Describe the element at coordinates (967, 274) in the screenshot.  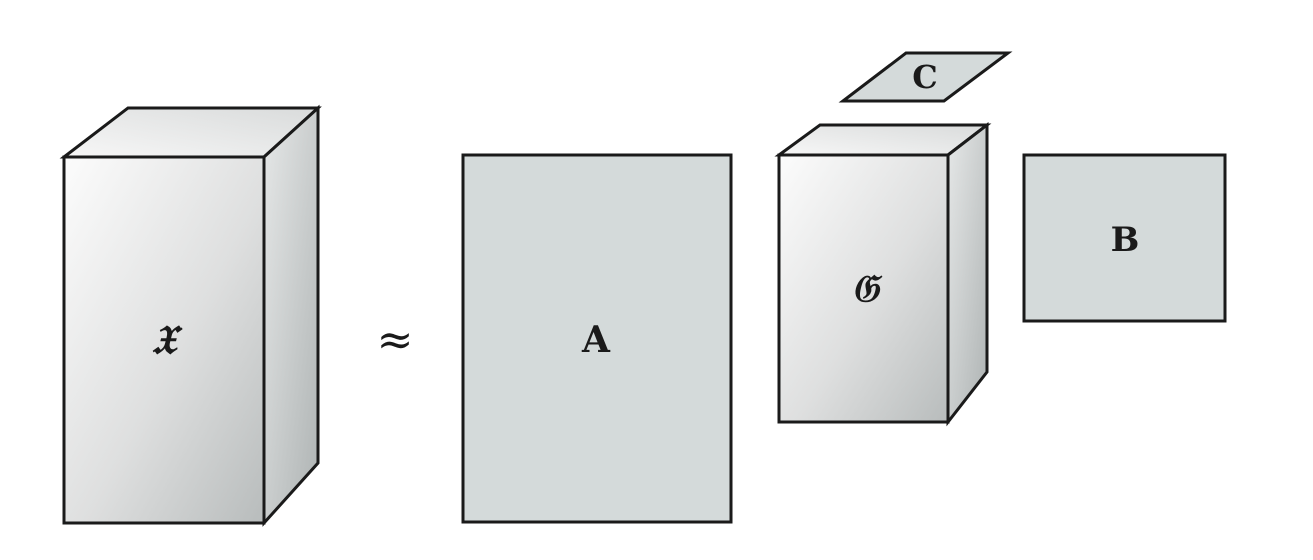
I see `core-tensor-g-side-face` at that location.